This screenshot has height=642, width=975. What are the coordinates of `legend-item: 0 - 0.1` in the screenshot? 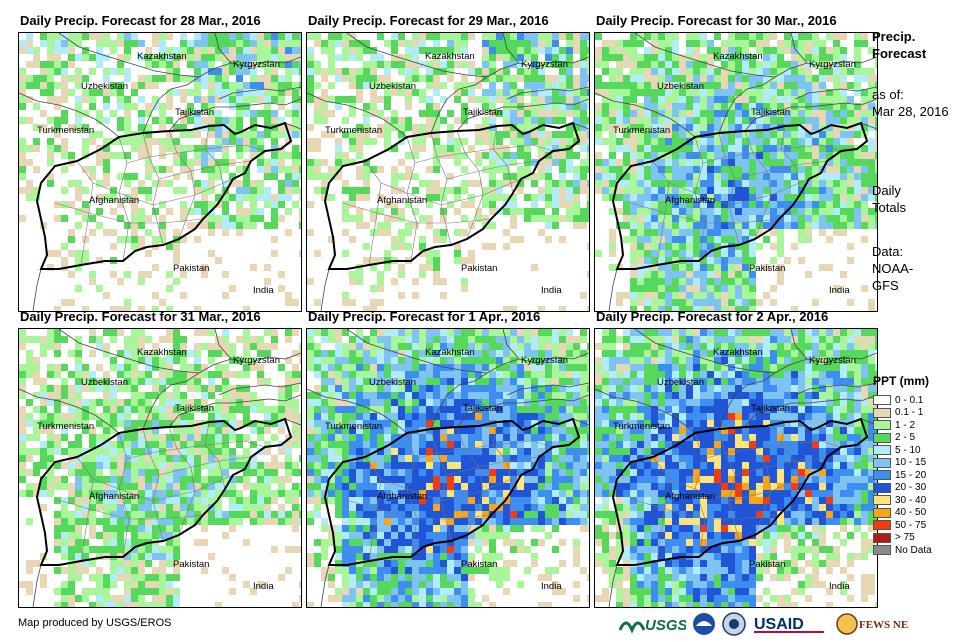 It's located at (902, 400).